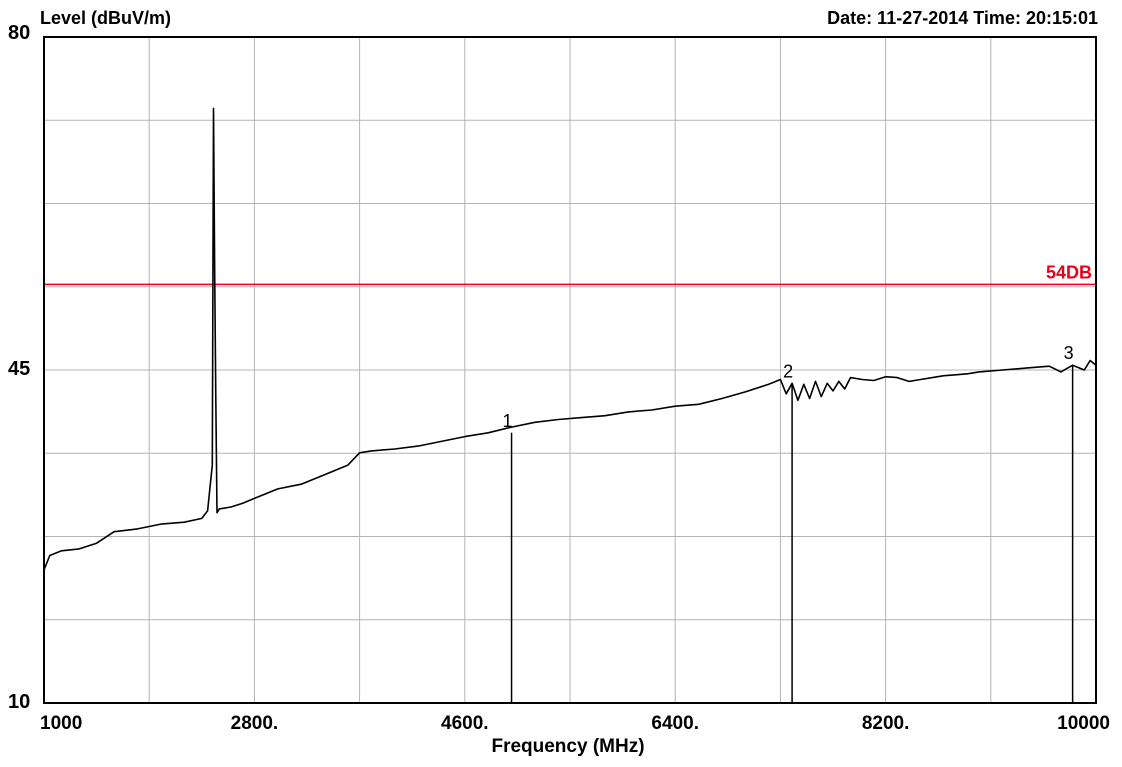 The height and width of the screenshot is (767, 1122). What do you see at coordinates (19, 369) in the screenshot?
I see `y-tick-label-middle: 45` at bounding box center [19, 369].